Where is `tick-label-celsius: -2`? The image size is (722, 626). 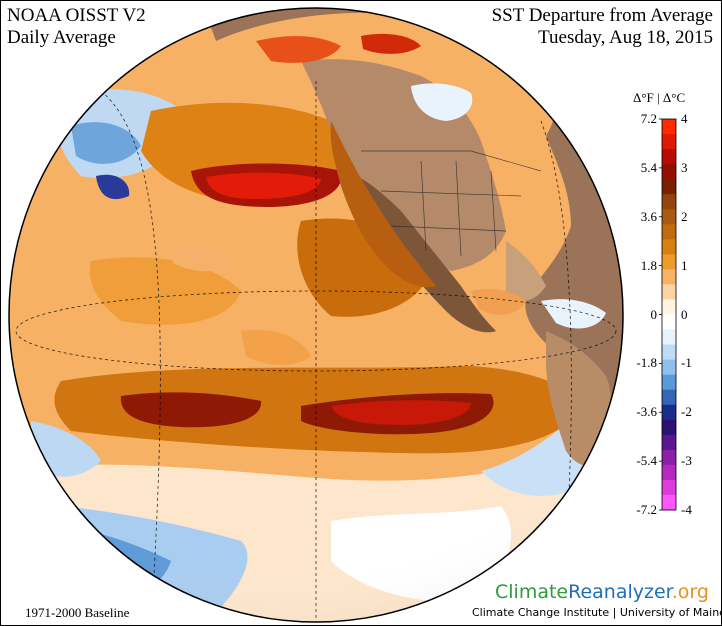 tick-label-celsius: -2 is located at coordinates (686, 412).